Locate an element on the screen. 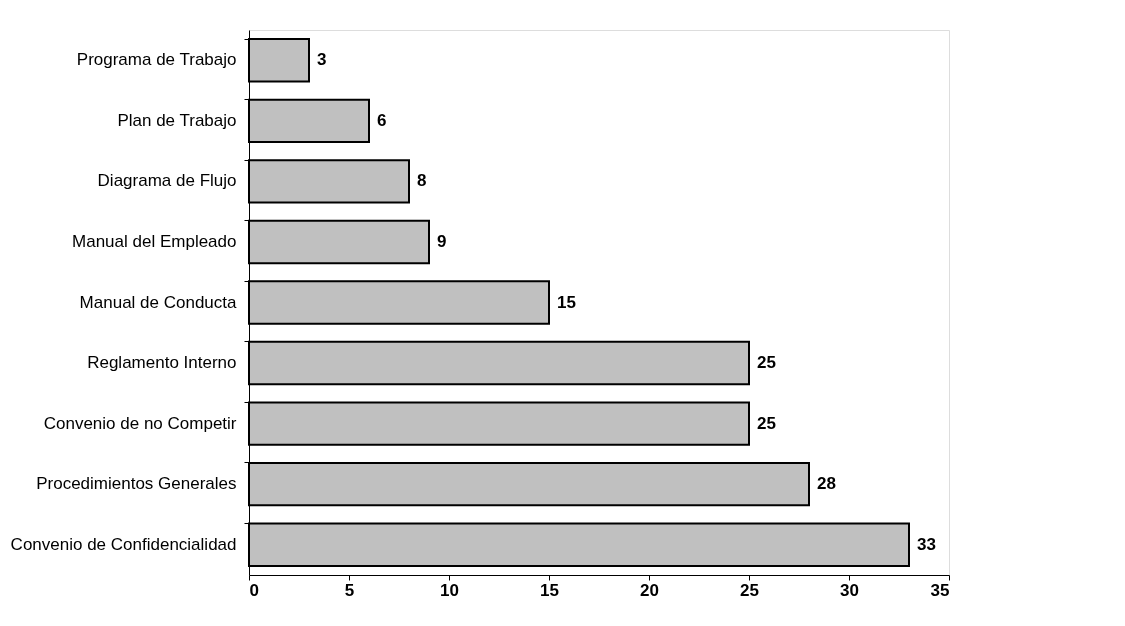  y-tick-label: Reglamento Interno is located at coordinates (162, 363).